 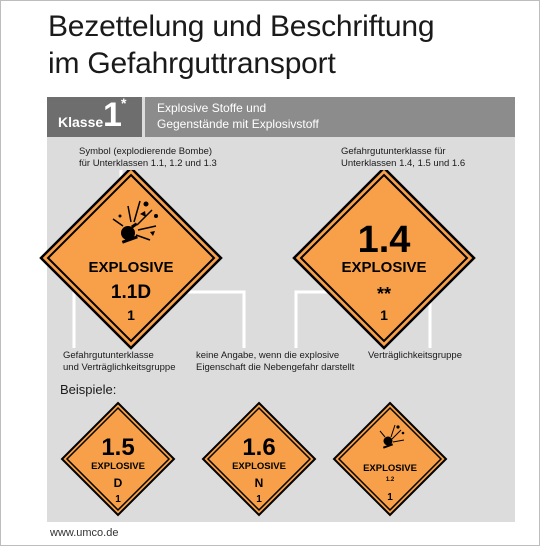 What do you see at coordinates (383, 267) in the screenshot?
I see `label-right-word: EXPLOSIVE` at bounding box center [383, 267].